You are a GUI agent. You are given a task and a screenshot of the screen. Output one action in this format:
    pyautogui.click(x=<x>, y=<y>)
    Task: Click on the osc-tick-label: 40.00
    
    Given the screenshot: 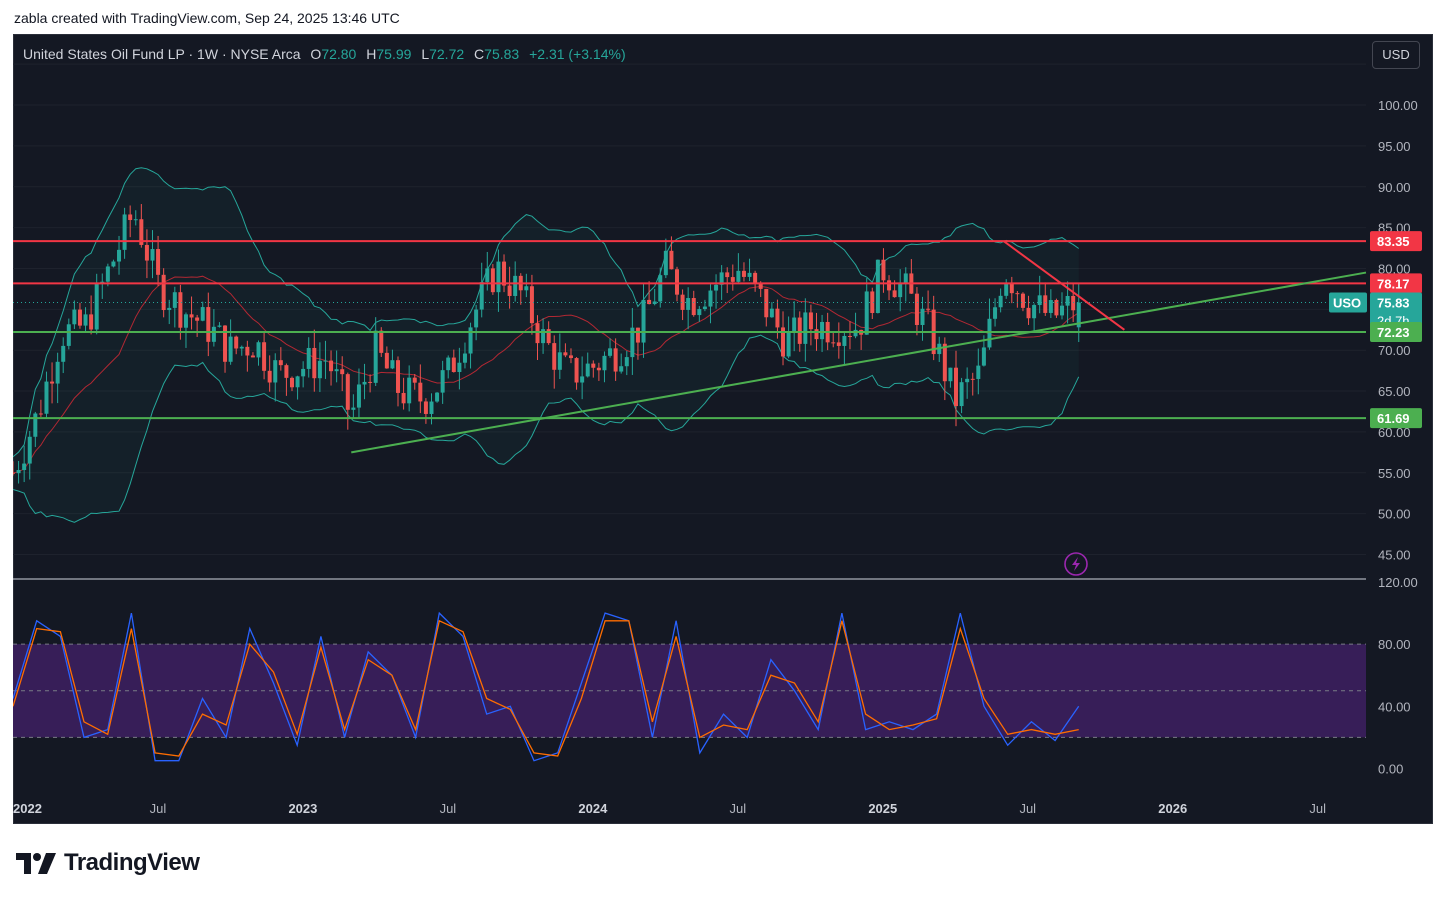 What is the action you would take?
    pyautogui.click(x=1394, y=706)
    